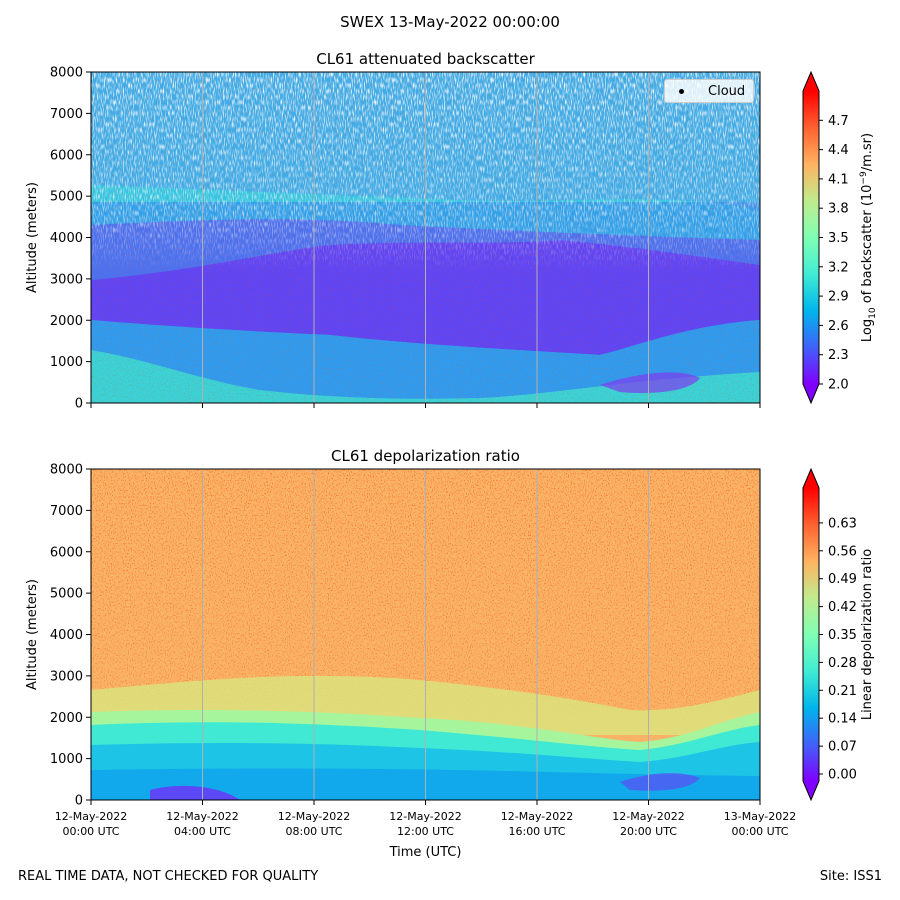 This screenshot has width=900, height=900. Describe the element at coordinates (842, 747) in the screenshot. I see `depolarization-colorbar-tick-label: 0.07` at that location.